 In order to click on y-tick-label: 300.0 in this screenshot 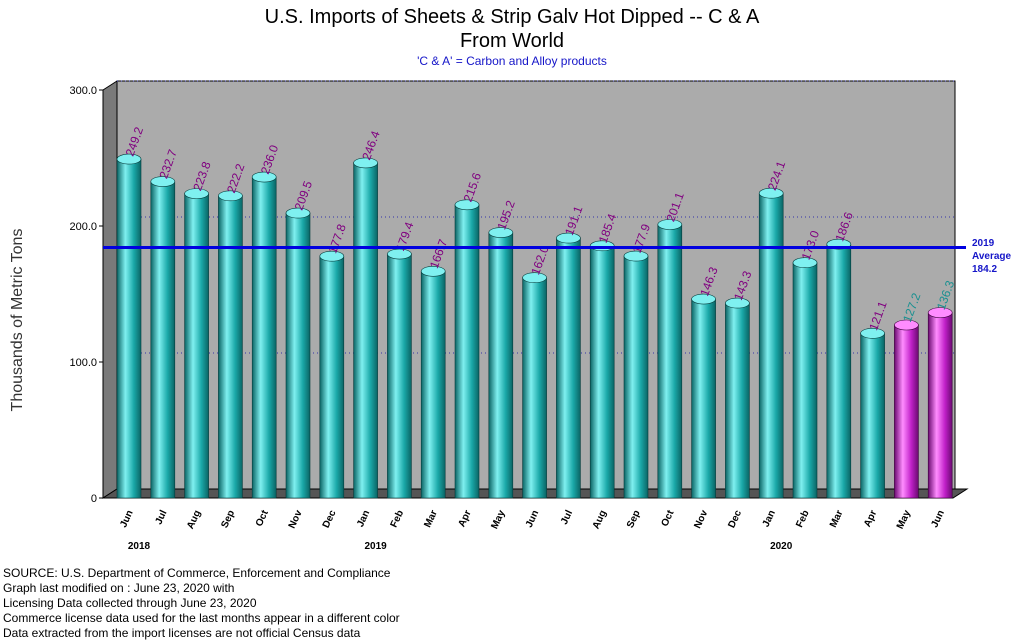, I will do `click(83, 91)`.